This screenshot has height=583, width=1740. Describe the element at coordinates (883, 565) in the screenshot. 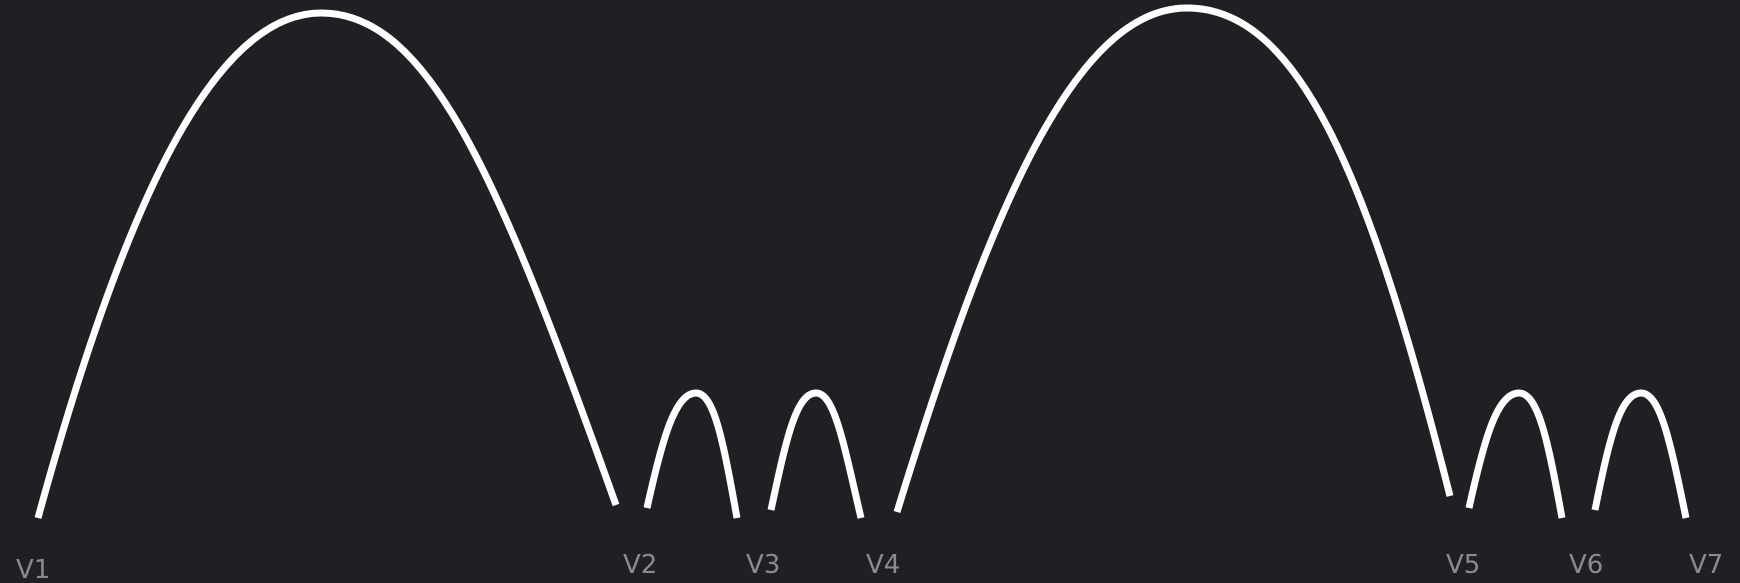

I see `vertex-label-v4: V4` at that location.